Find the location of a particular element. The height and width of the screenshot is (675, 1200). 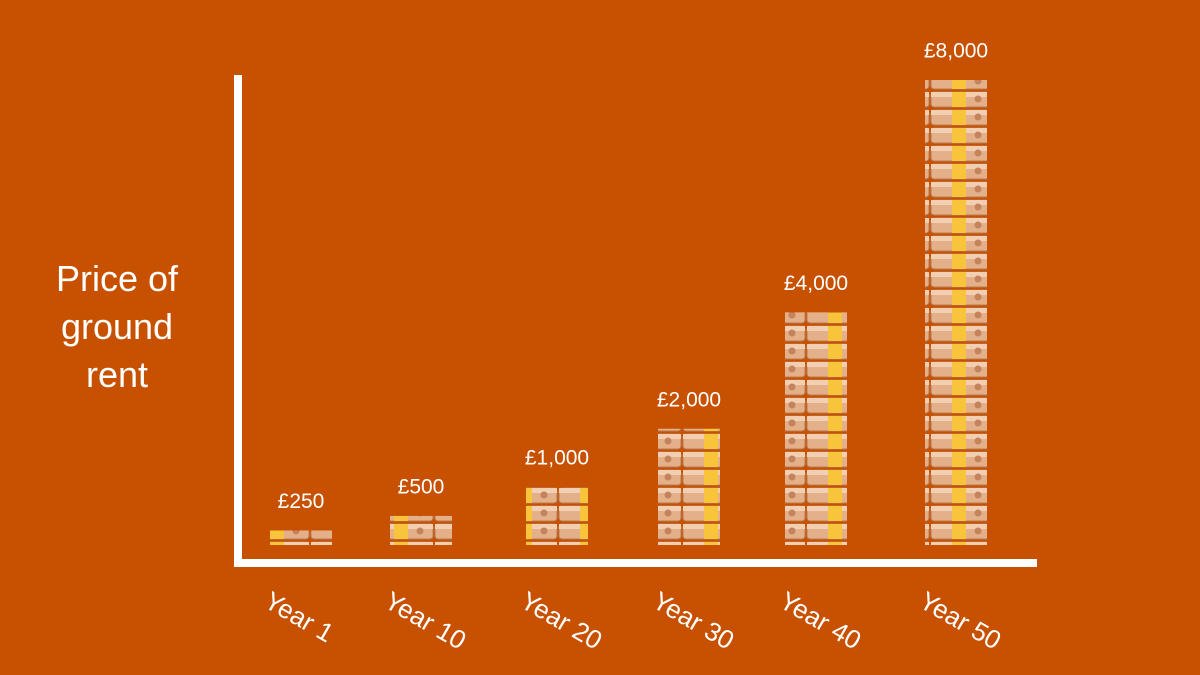

value-label: £500 is located at coordinates (421, 486).